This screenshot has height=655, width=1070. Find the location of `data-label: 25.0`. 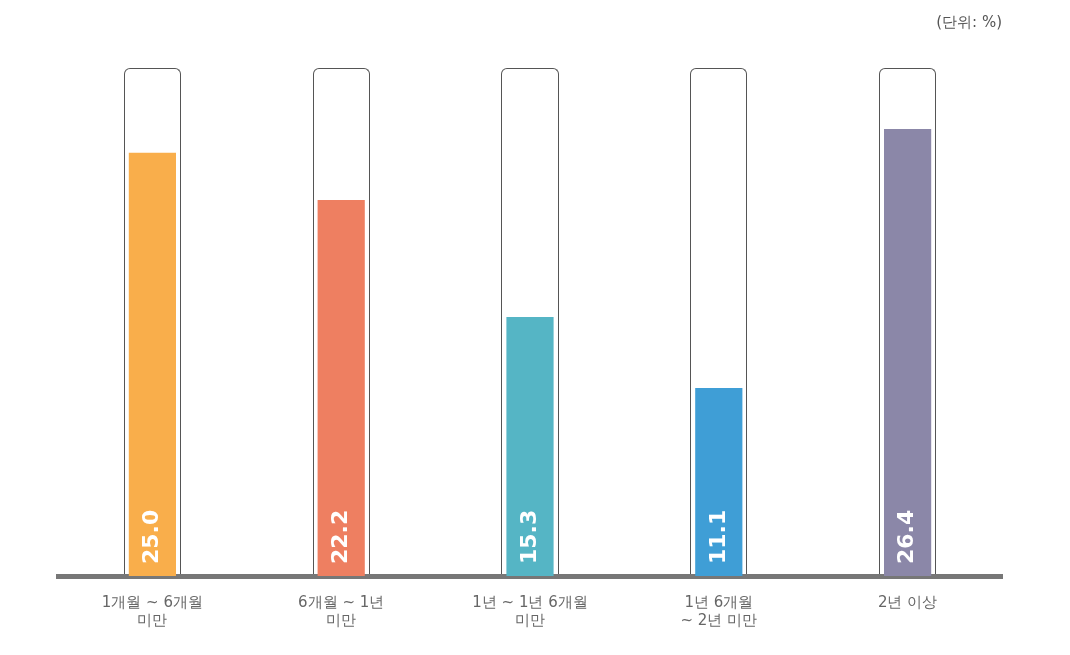

data-label: 25.0 is located at coordinates (151, 536).